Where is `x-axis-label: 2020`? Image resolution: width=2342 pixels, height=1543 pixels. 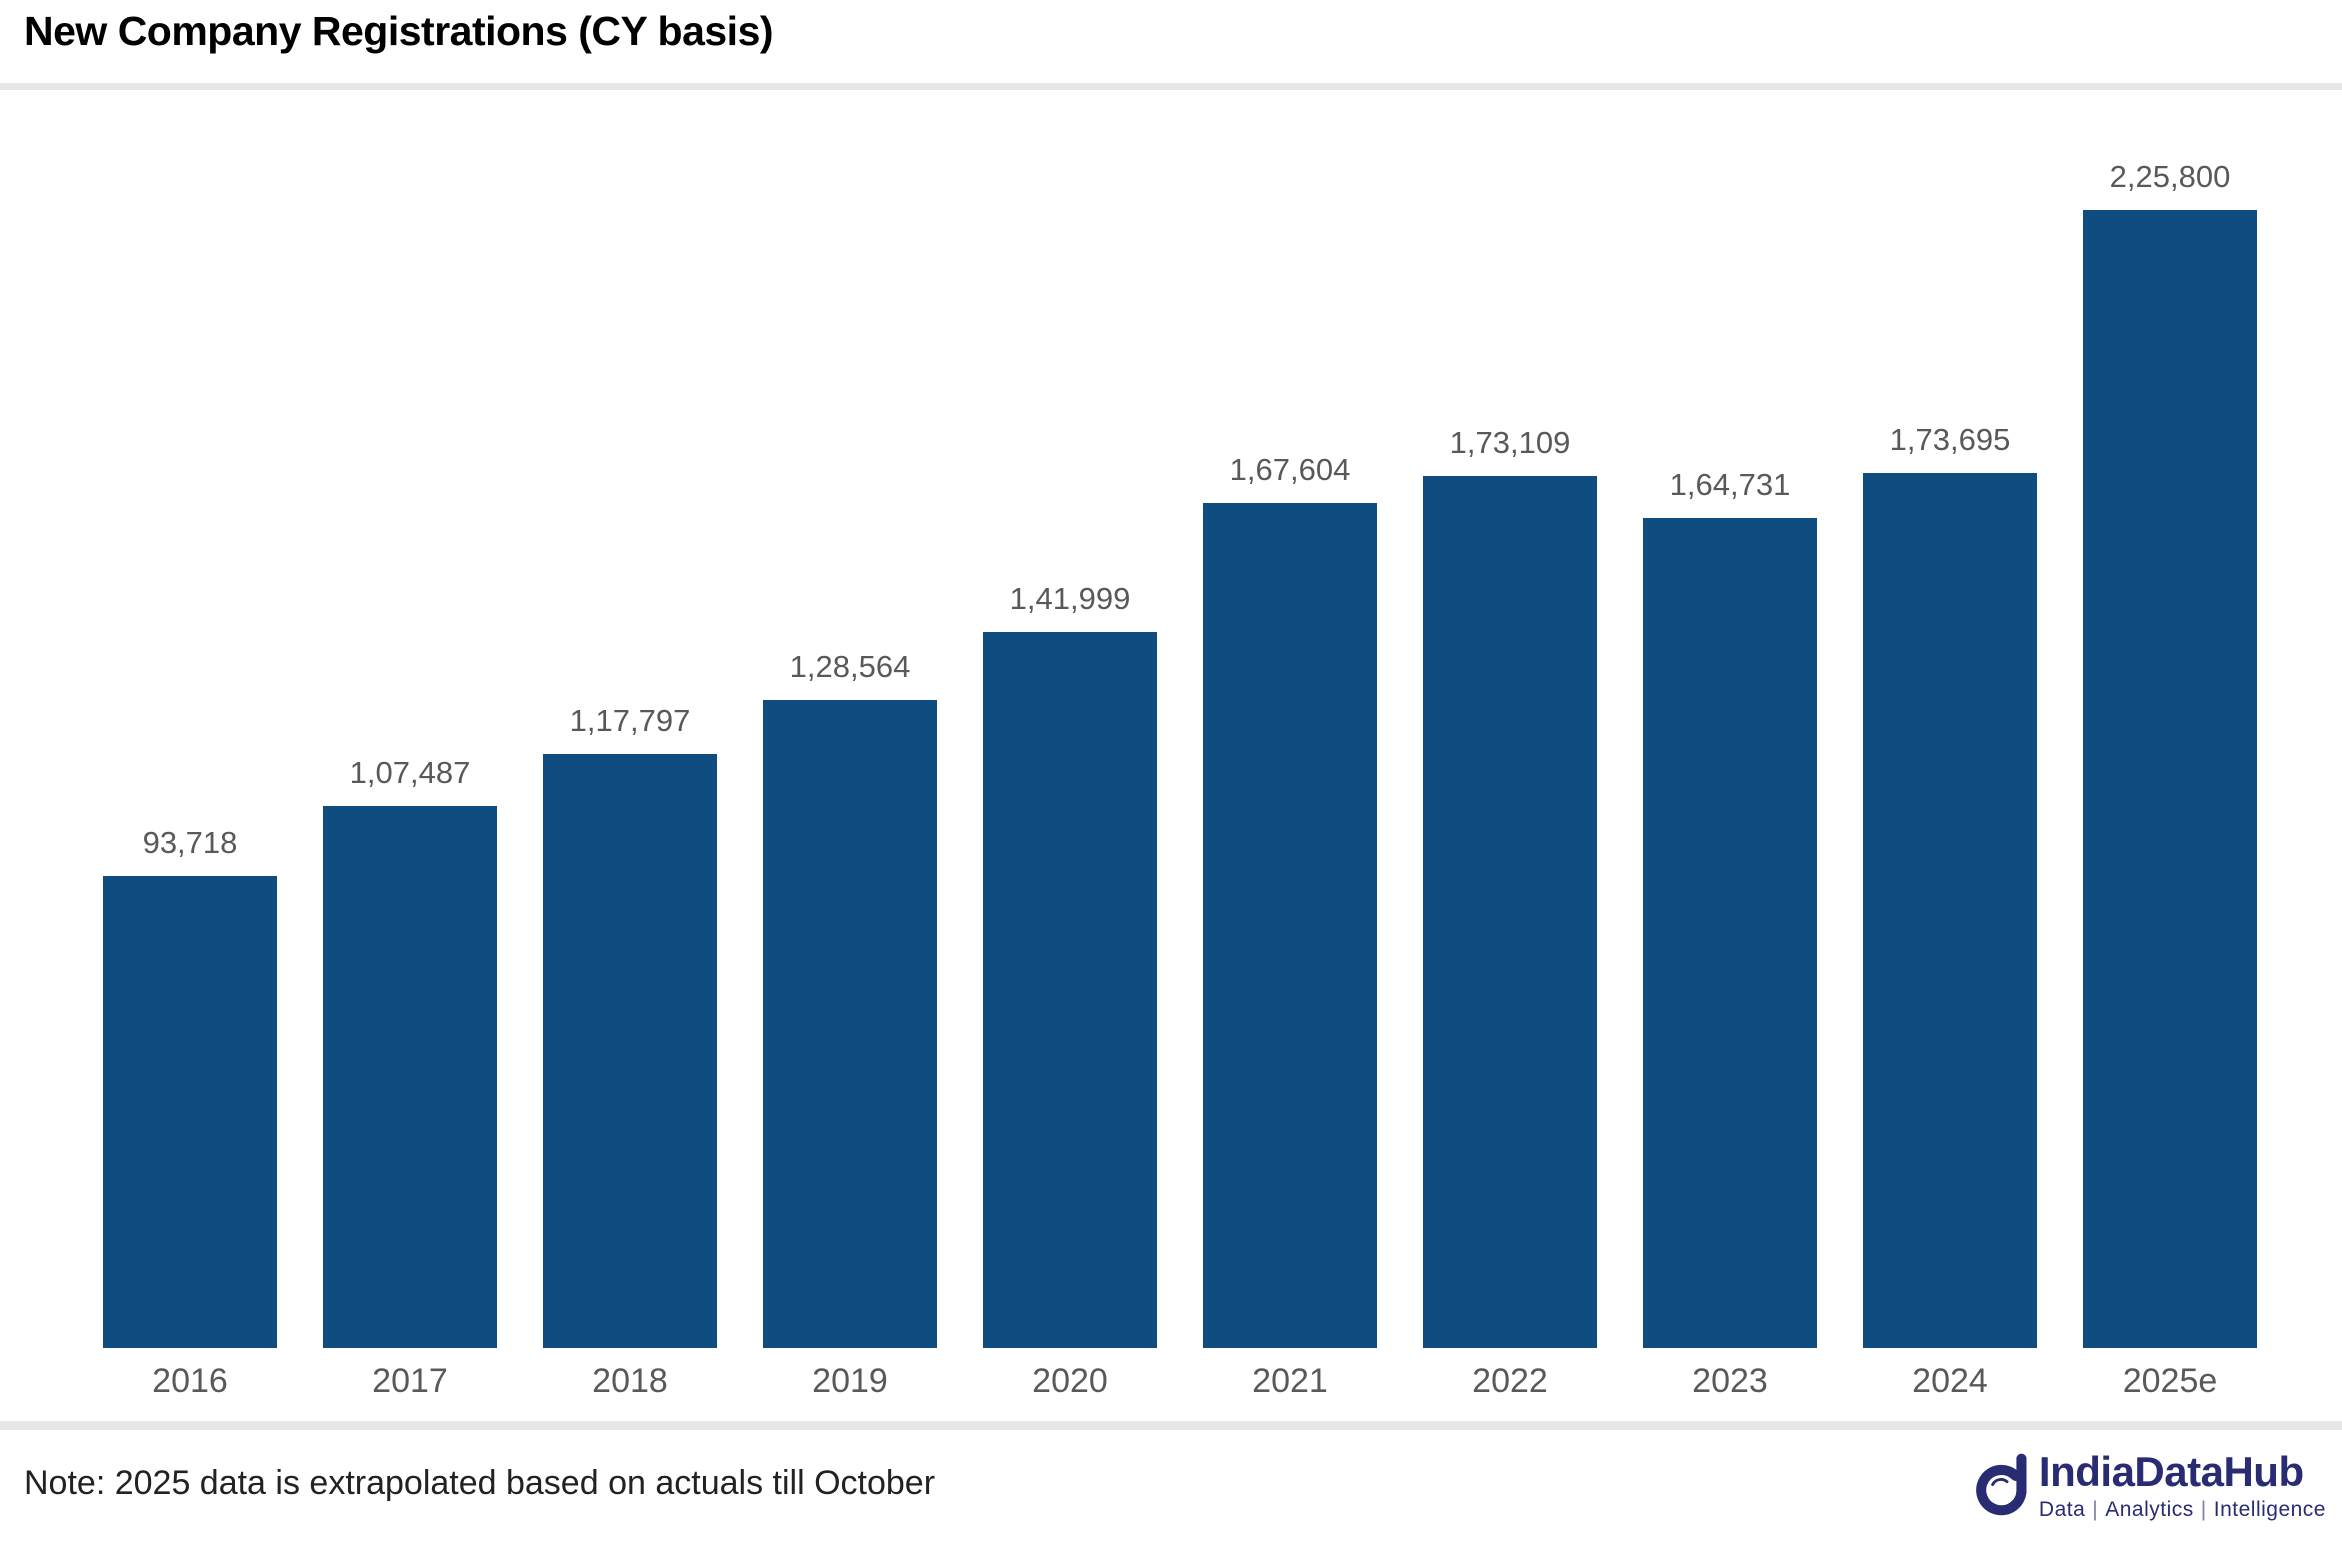
x-axis-label: 2020 is located at coordinates (1070, 1381).